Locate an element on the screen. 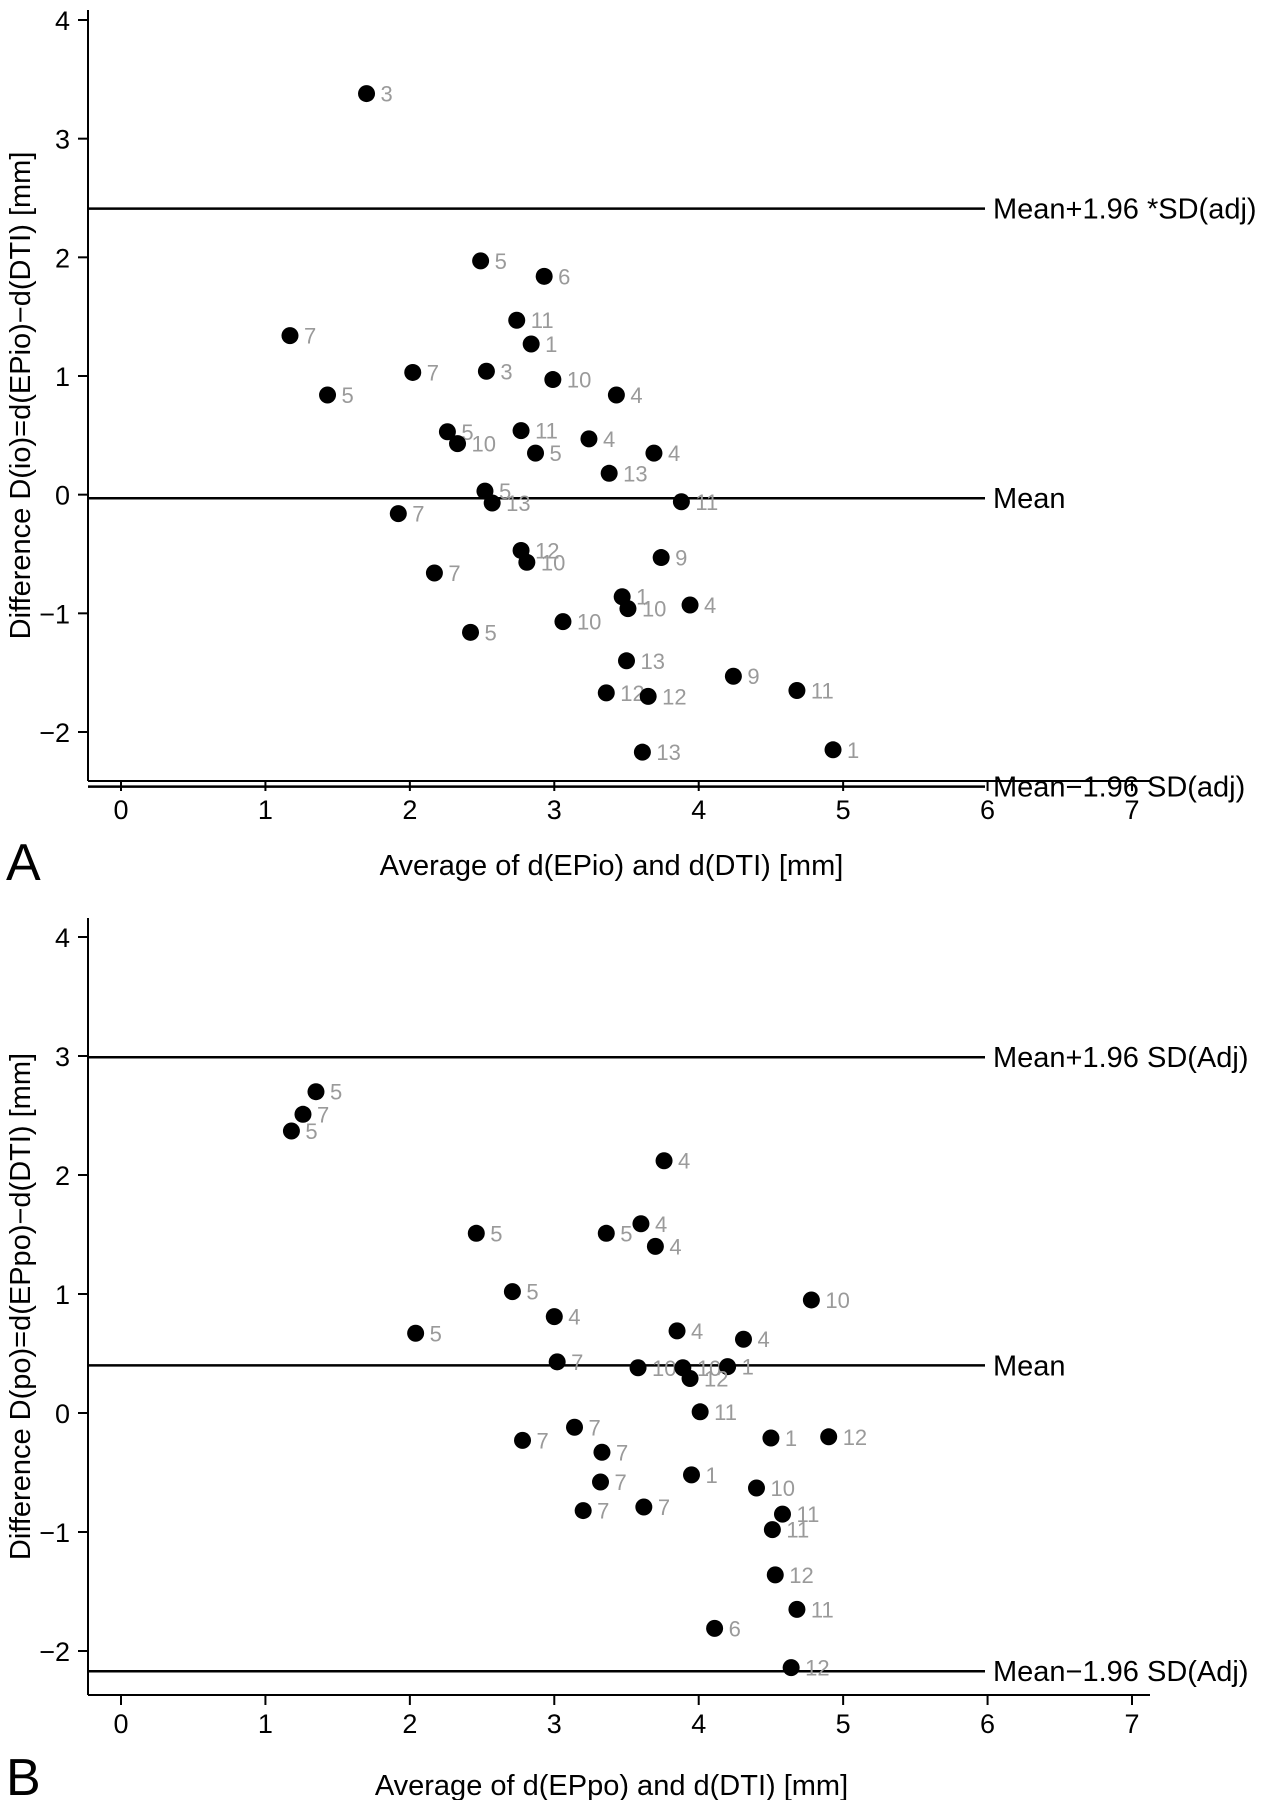  x-tick-label-b: 2 is located at coordinates (409, 1724).